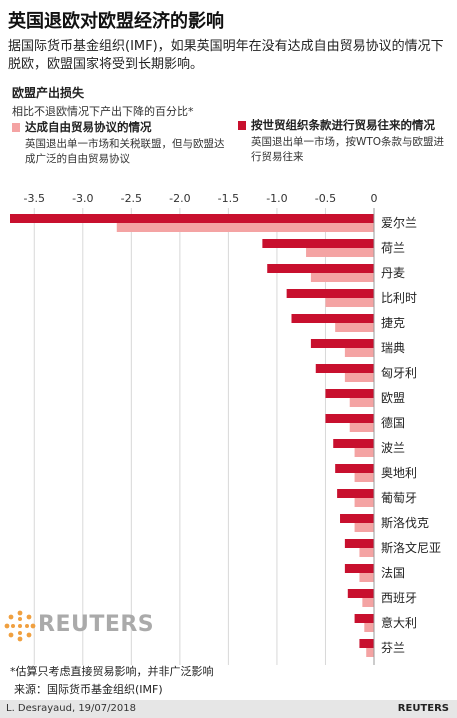  I want to click on x-tick-label: -3.0, so click(82, 198).